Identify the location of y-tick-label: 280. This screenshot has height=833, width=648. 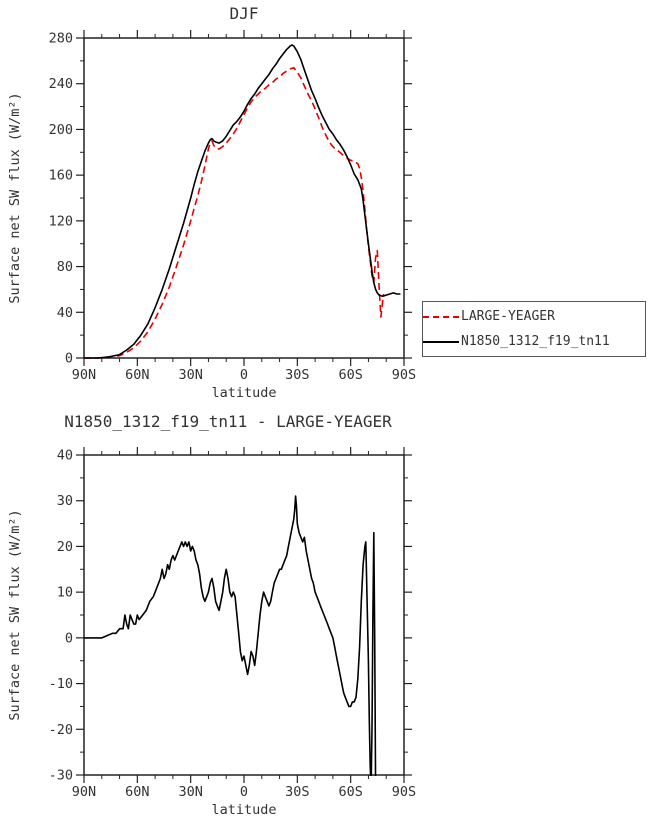
(61, 39).